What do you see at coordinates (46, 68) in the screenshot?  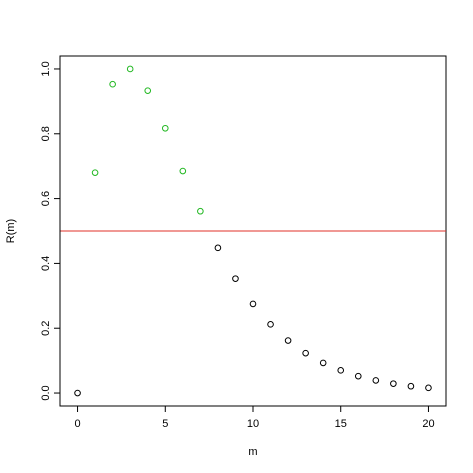 I see `y-tick-label: 1.0` at bounding box center [46, 68].